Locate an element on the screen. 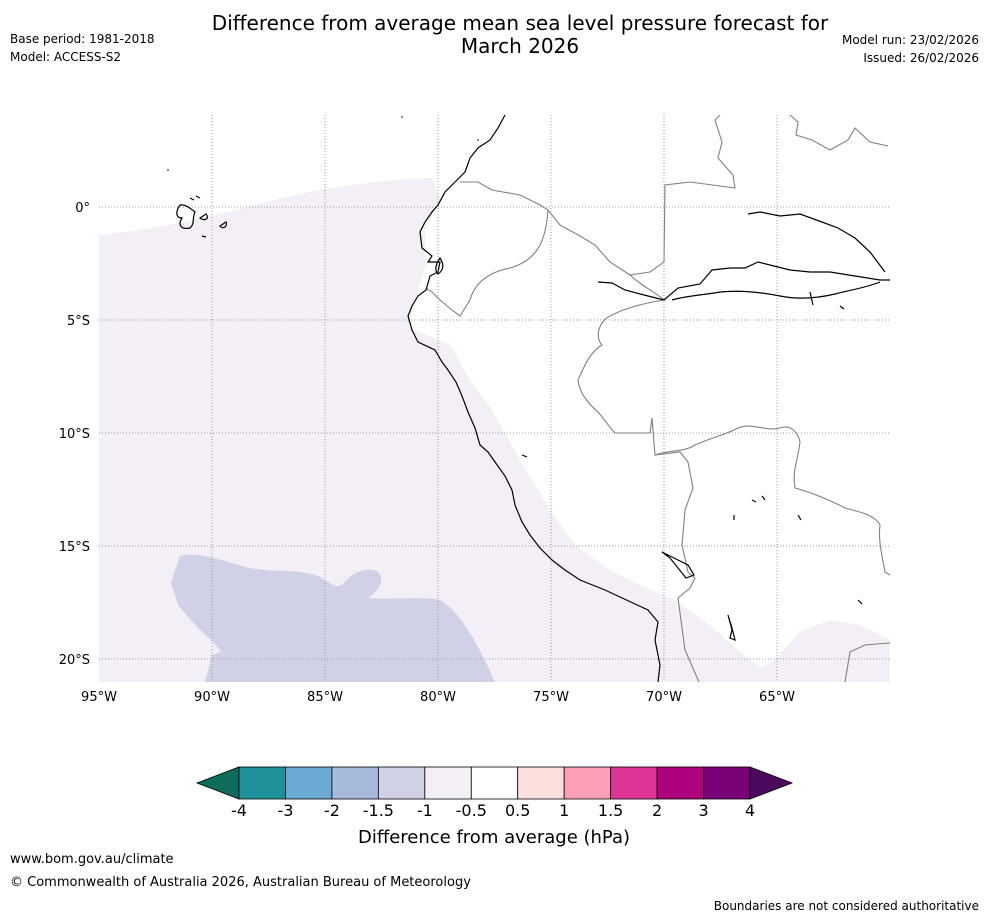 The width and height of the screenshot is (988, 919). metadata-left: Base period: 1981-2018 Model: ACCESS-S2 is located at coordinates (82, 48).